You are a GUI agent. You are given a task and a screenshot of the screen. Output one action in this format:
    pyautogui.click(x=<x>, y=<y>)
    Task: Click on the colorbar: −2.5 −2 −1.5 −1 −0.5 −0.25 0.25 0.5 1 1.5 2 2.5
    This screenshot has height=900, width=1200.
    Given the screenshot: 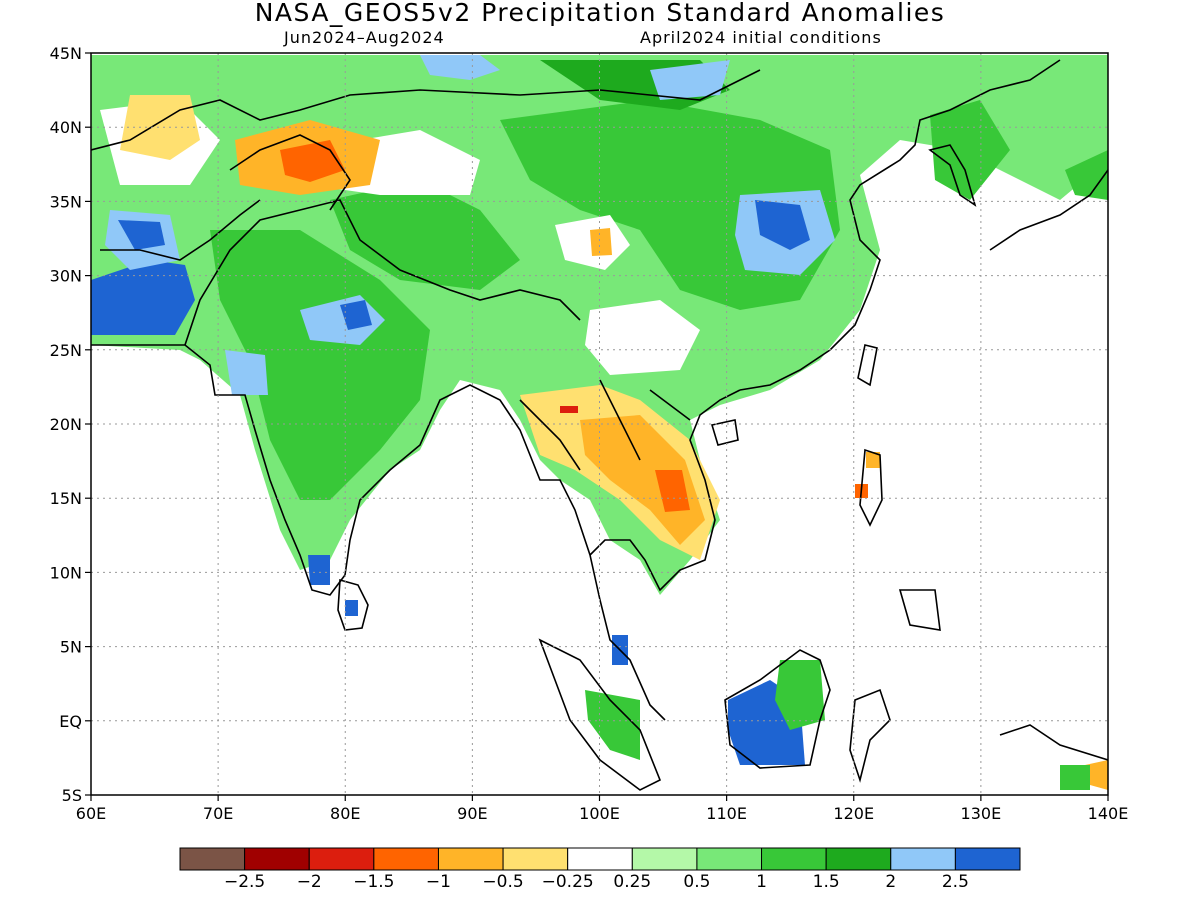 What is the action you would take?
    pyautogui.click(x=600, y=869)
    